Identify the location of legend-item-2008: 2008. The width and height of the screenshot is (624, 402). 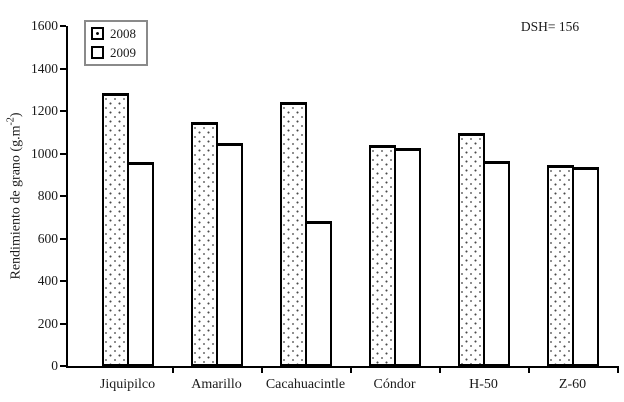
(113, 33).